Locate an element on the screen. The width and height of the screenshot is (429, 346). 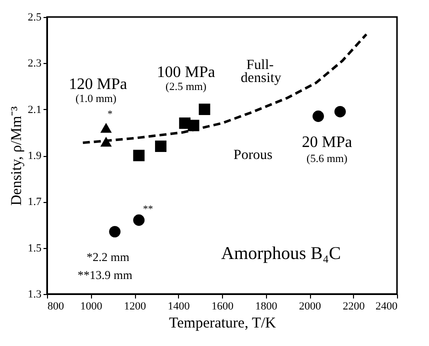
annotation: (1.0 mm) is located at coordinates (96, 99).